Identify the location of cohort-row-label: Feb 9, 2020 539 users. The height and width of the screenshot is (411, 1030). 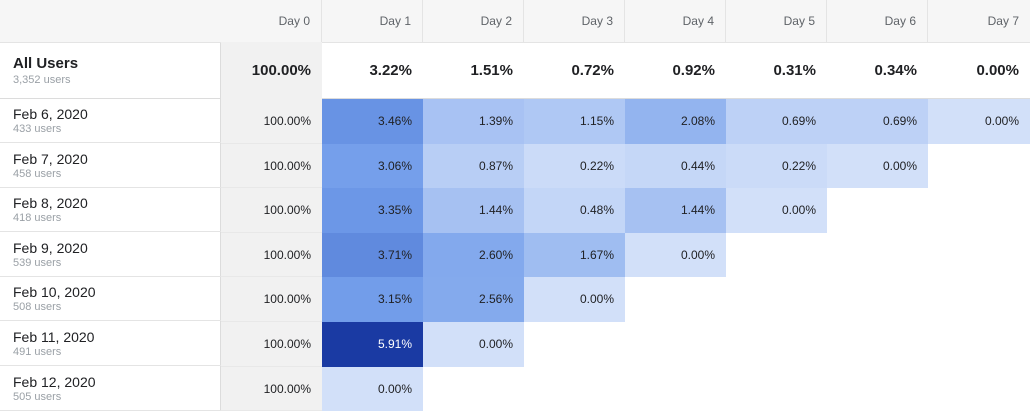
(110, 255).